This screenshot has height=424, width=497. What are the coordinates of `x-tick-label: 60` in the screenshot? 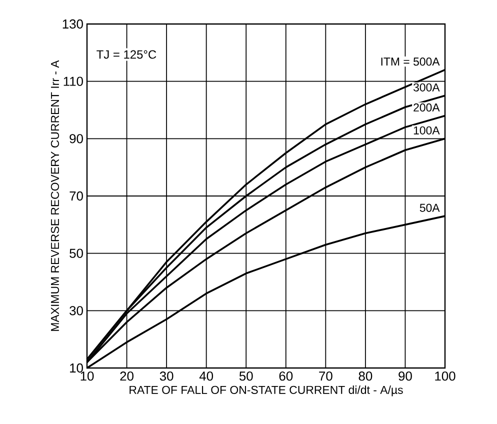 It's located at (286, 376).